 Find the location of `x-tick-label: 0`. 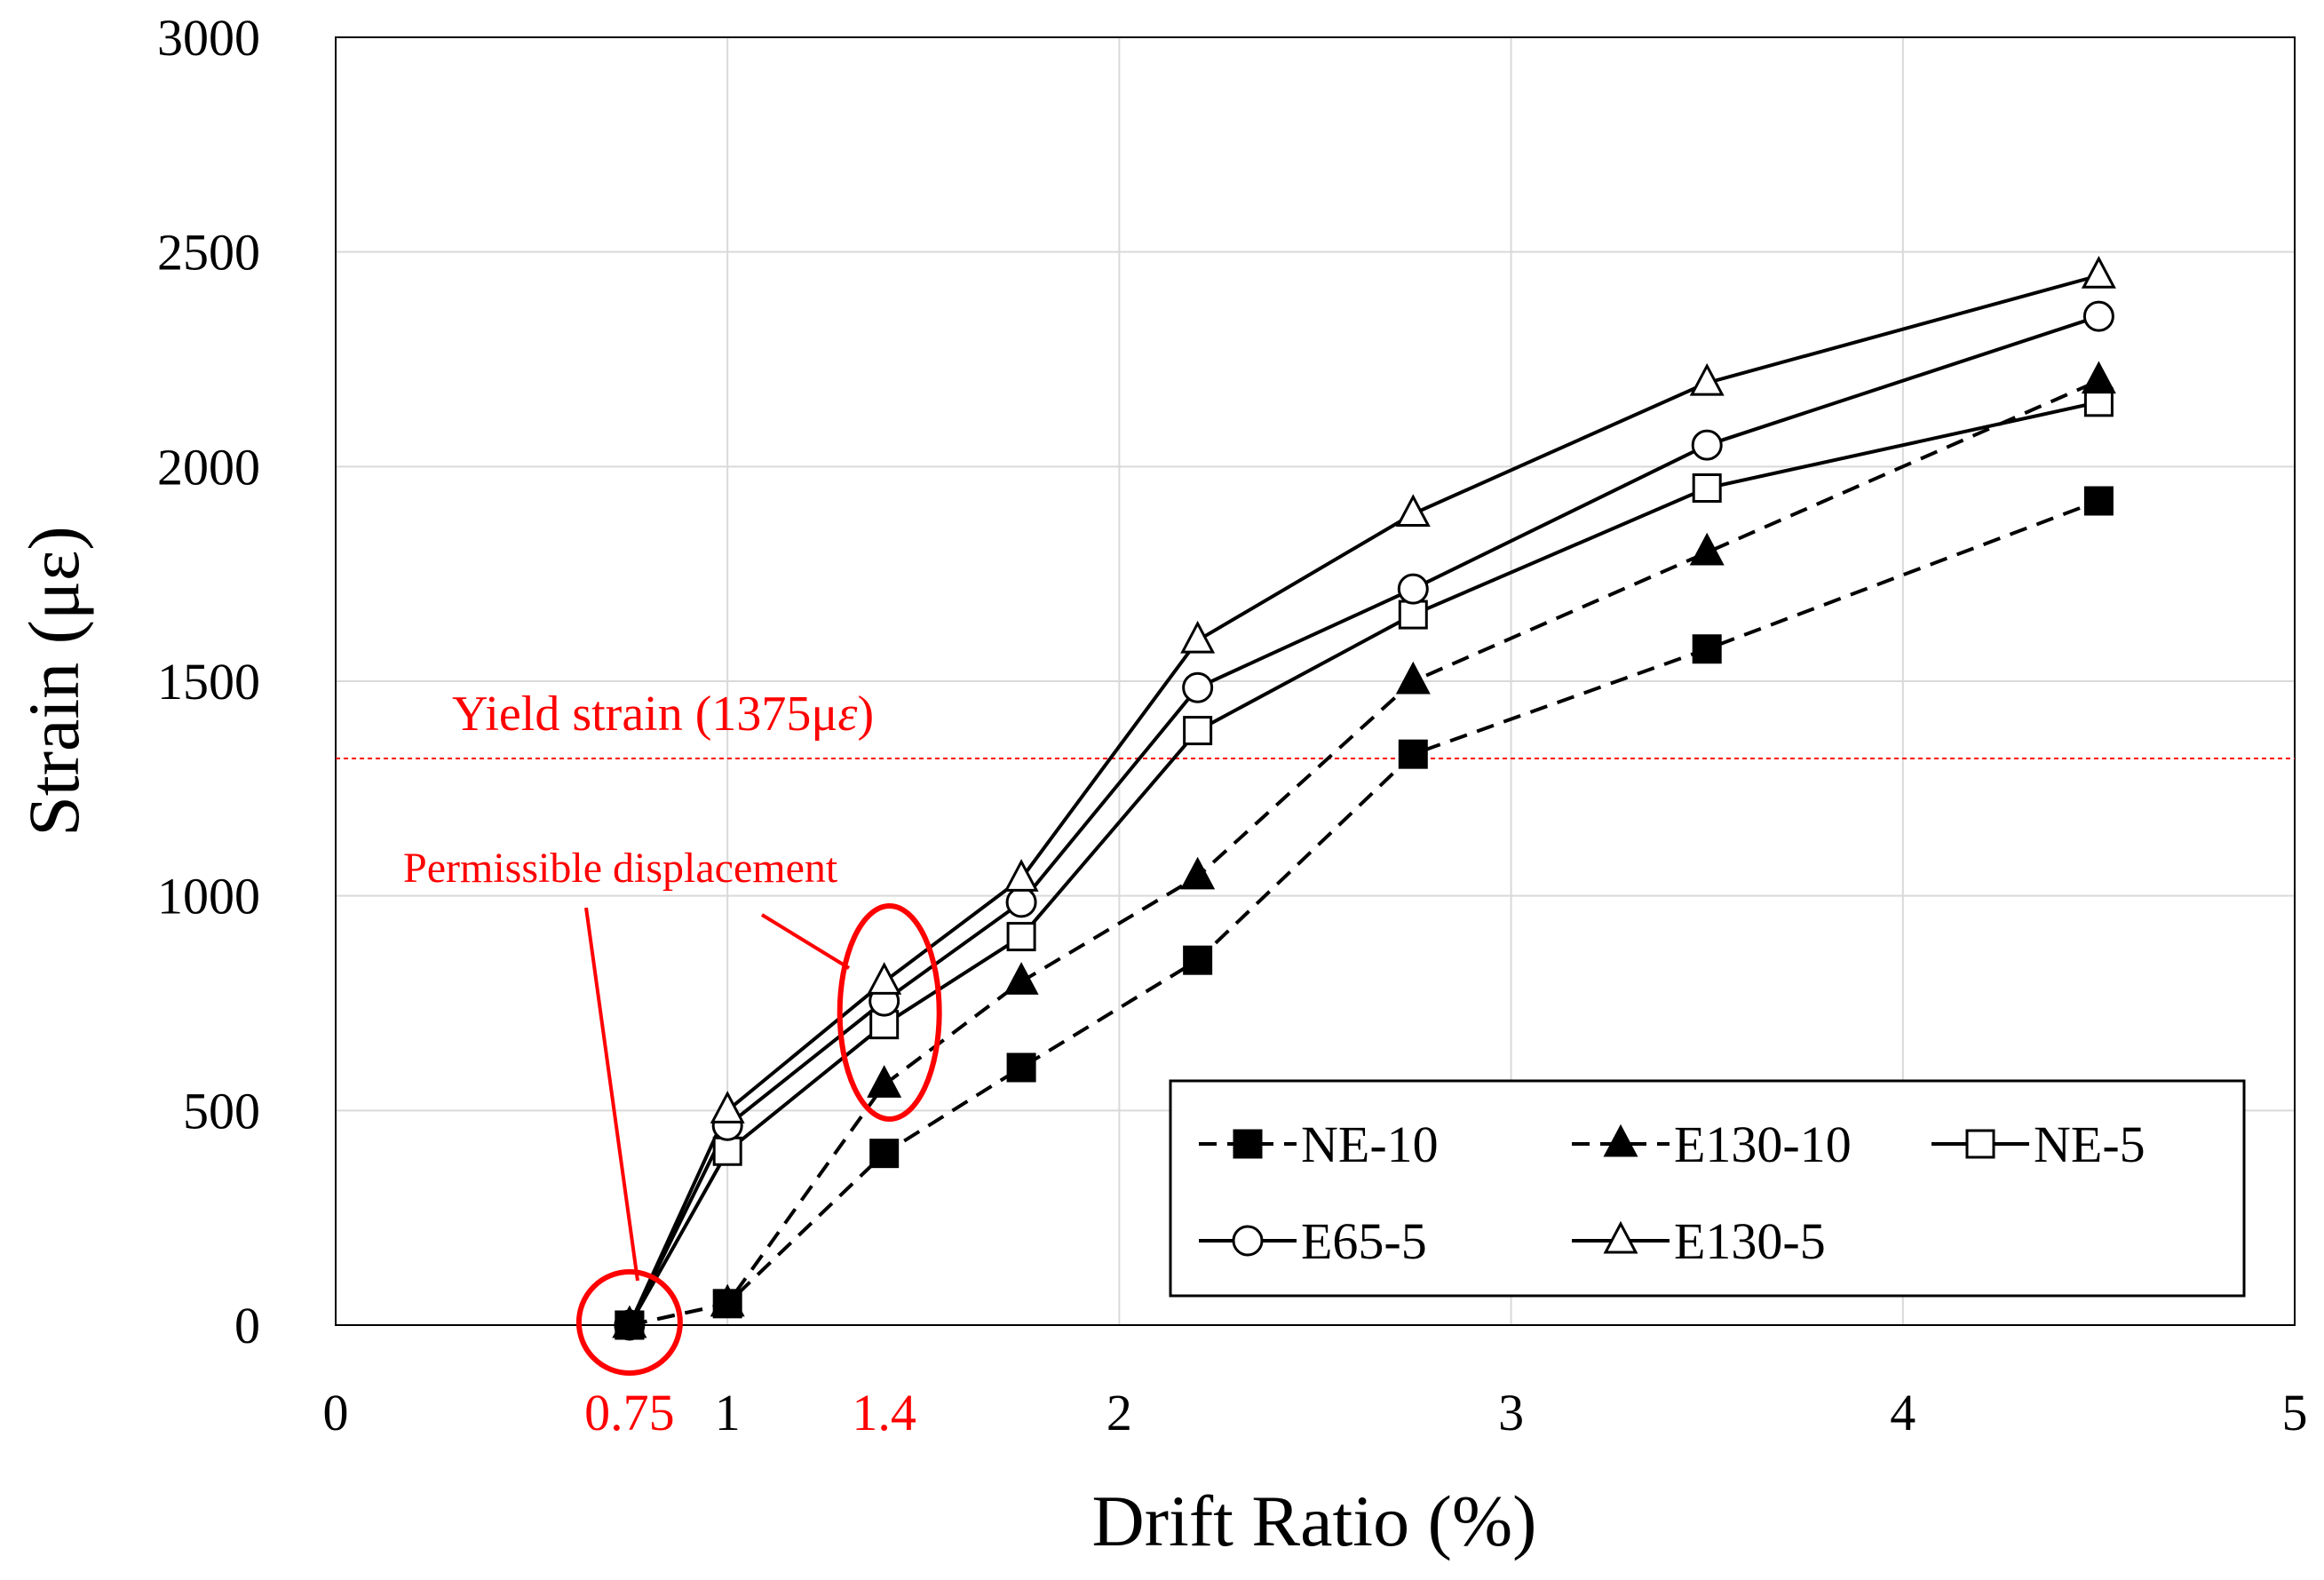

x-tick-label: 0 is located at coordinates (336, 1412).